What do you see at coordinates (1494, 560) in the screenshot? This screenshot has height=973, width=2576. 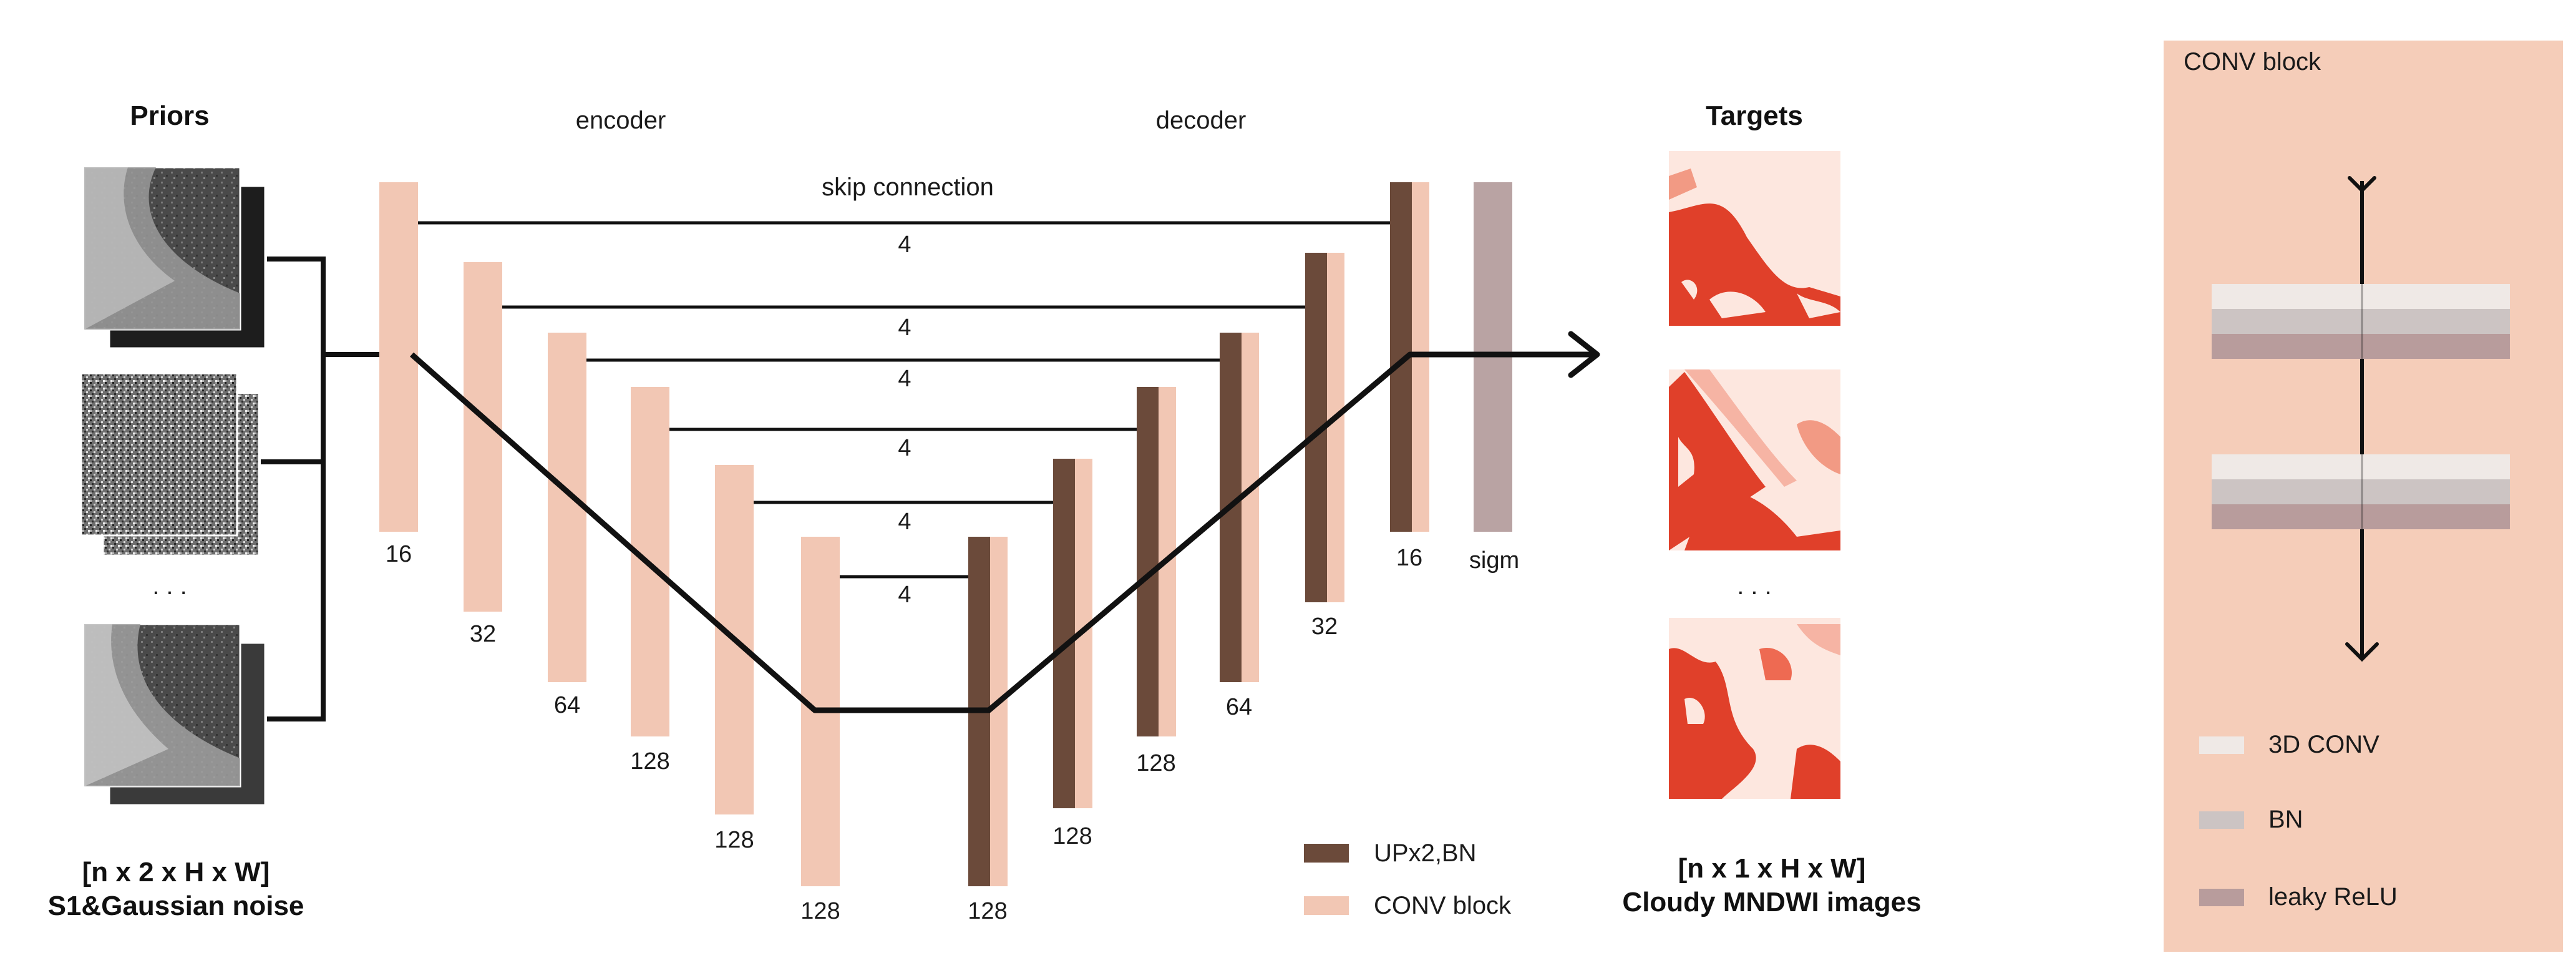 I see `output-activation-label: sigm` at bounding box center [1494, 560].